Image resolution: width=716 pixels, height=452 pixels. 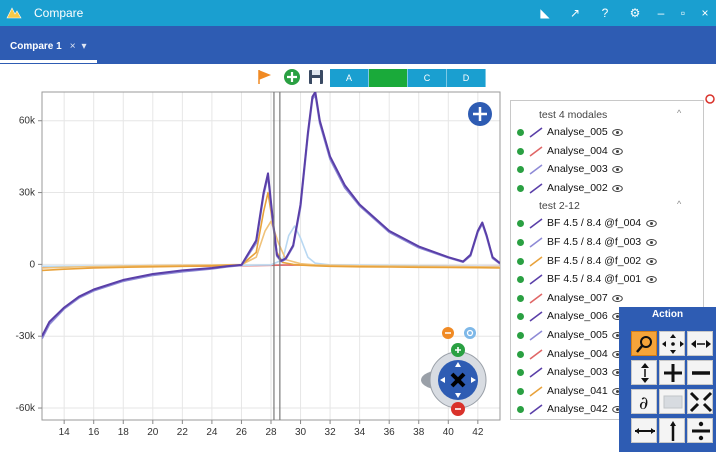 I want to click on legend-item-label: Analyse_004, so click(x=577, y=150).